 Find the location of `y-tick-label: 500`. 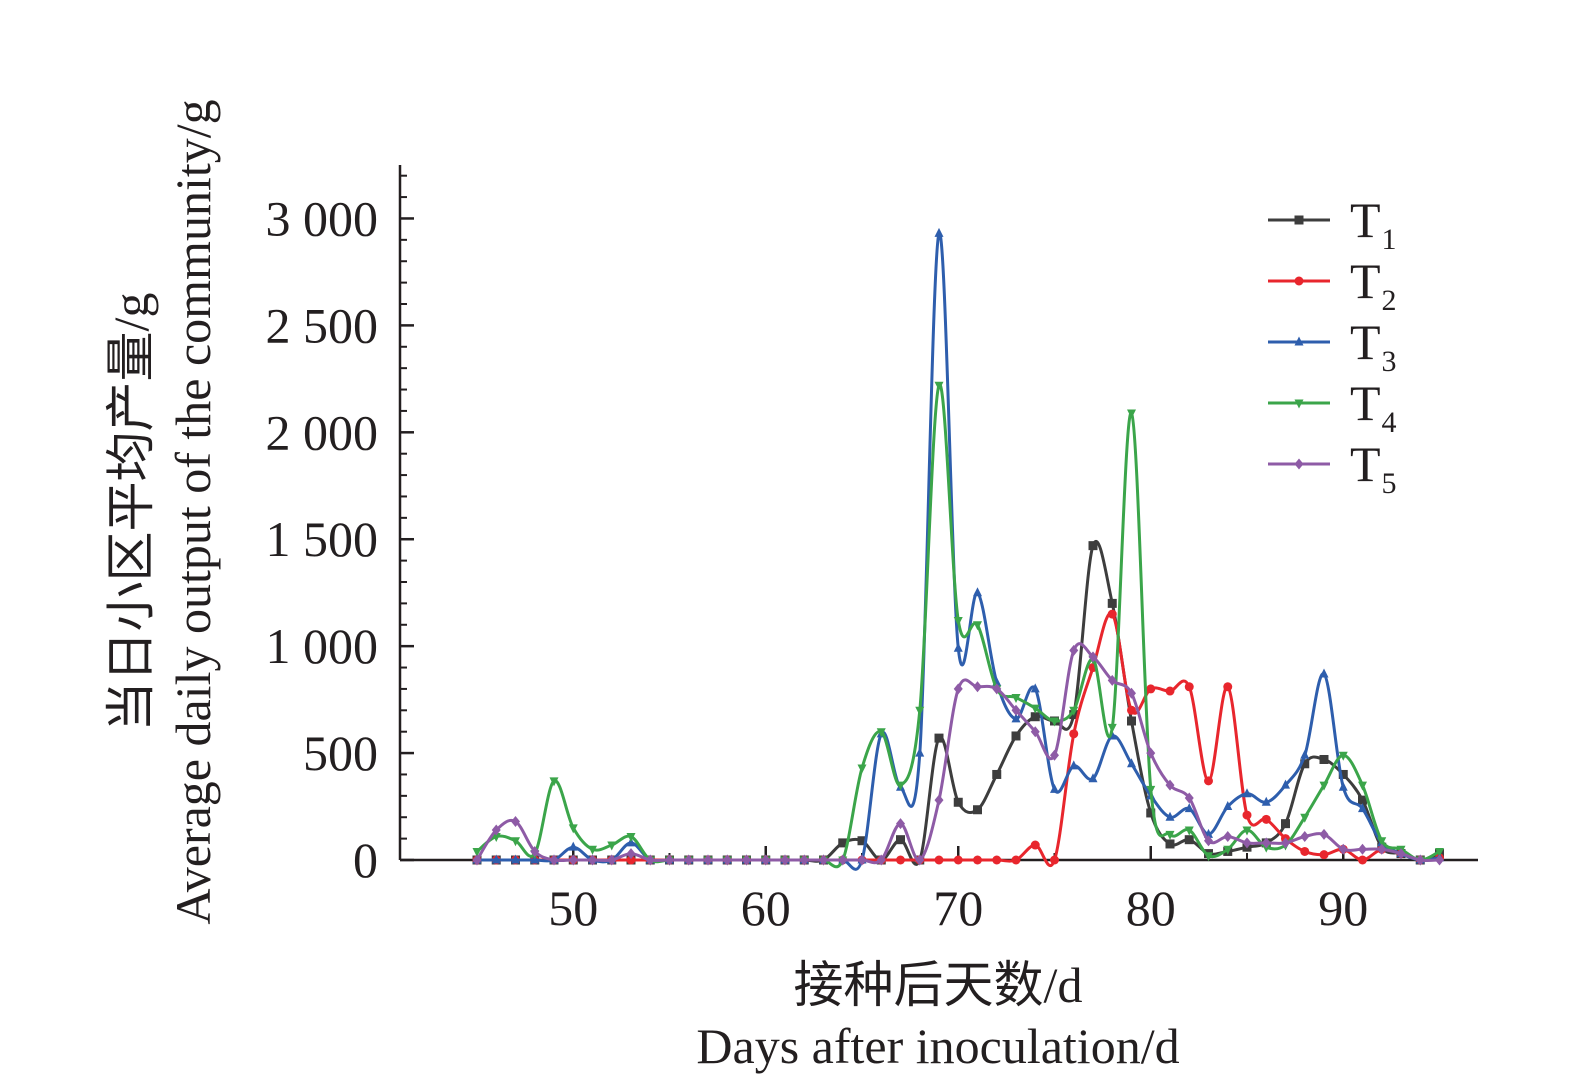

y-tick-label: 500 is located at coordinates (340, 753).